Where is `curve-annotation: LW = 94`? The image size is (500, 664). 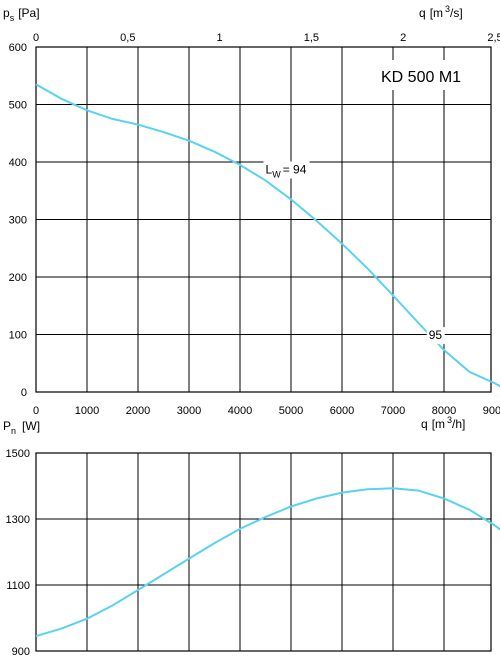 curve-annotation: LW = 94 is located at coordinates (286, 171).